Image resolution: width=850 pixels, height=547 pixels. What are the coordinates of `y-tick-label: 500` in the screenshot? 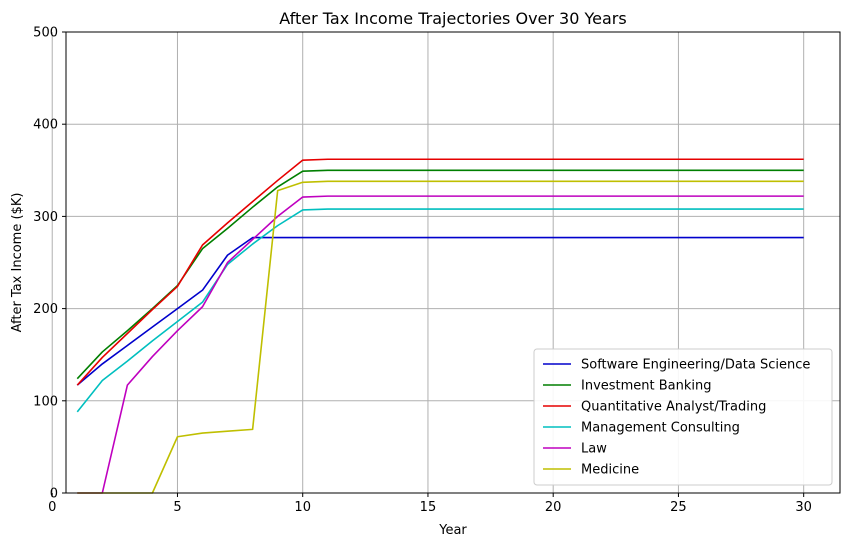 It's located at (45, 33).